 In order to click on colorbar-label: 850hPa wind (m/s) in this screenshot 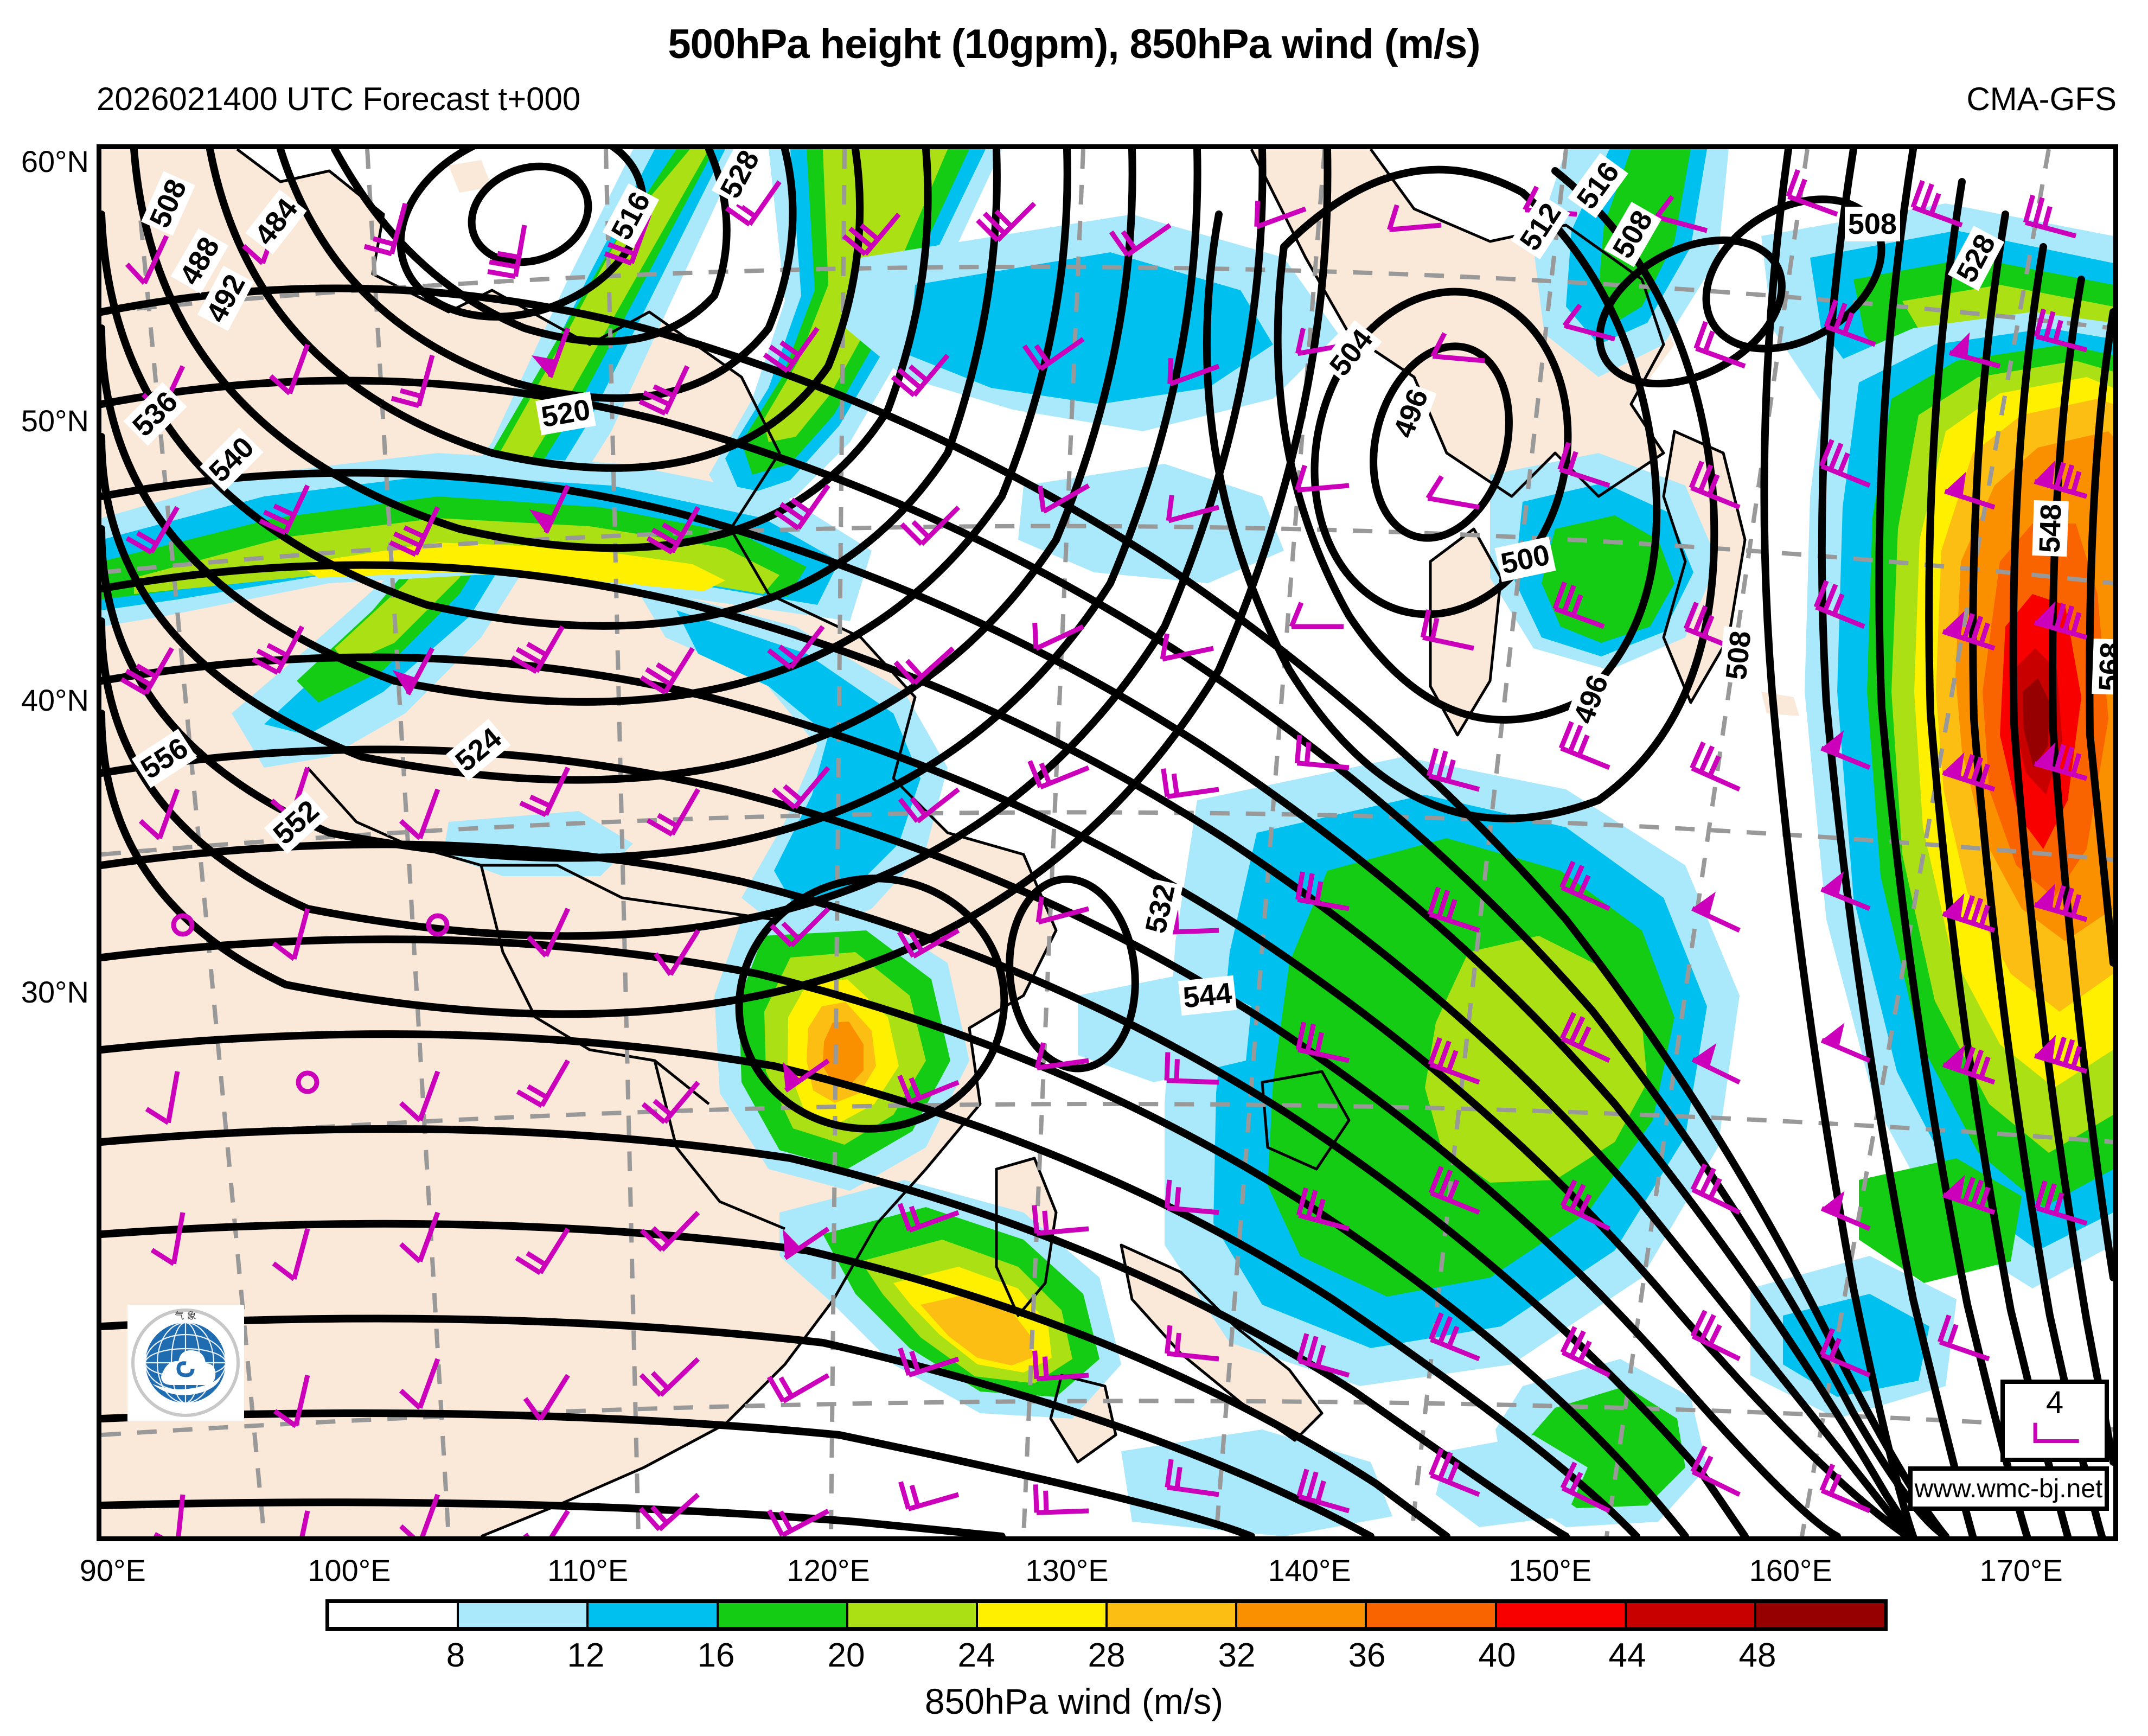, I will do `click(1074, 1701)`.